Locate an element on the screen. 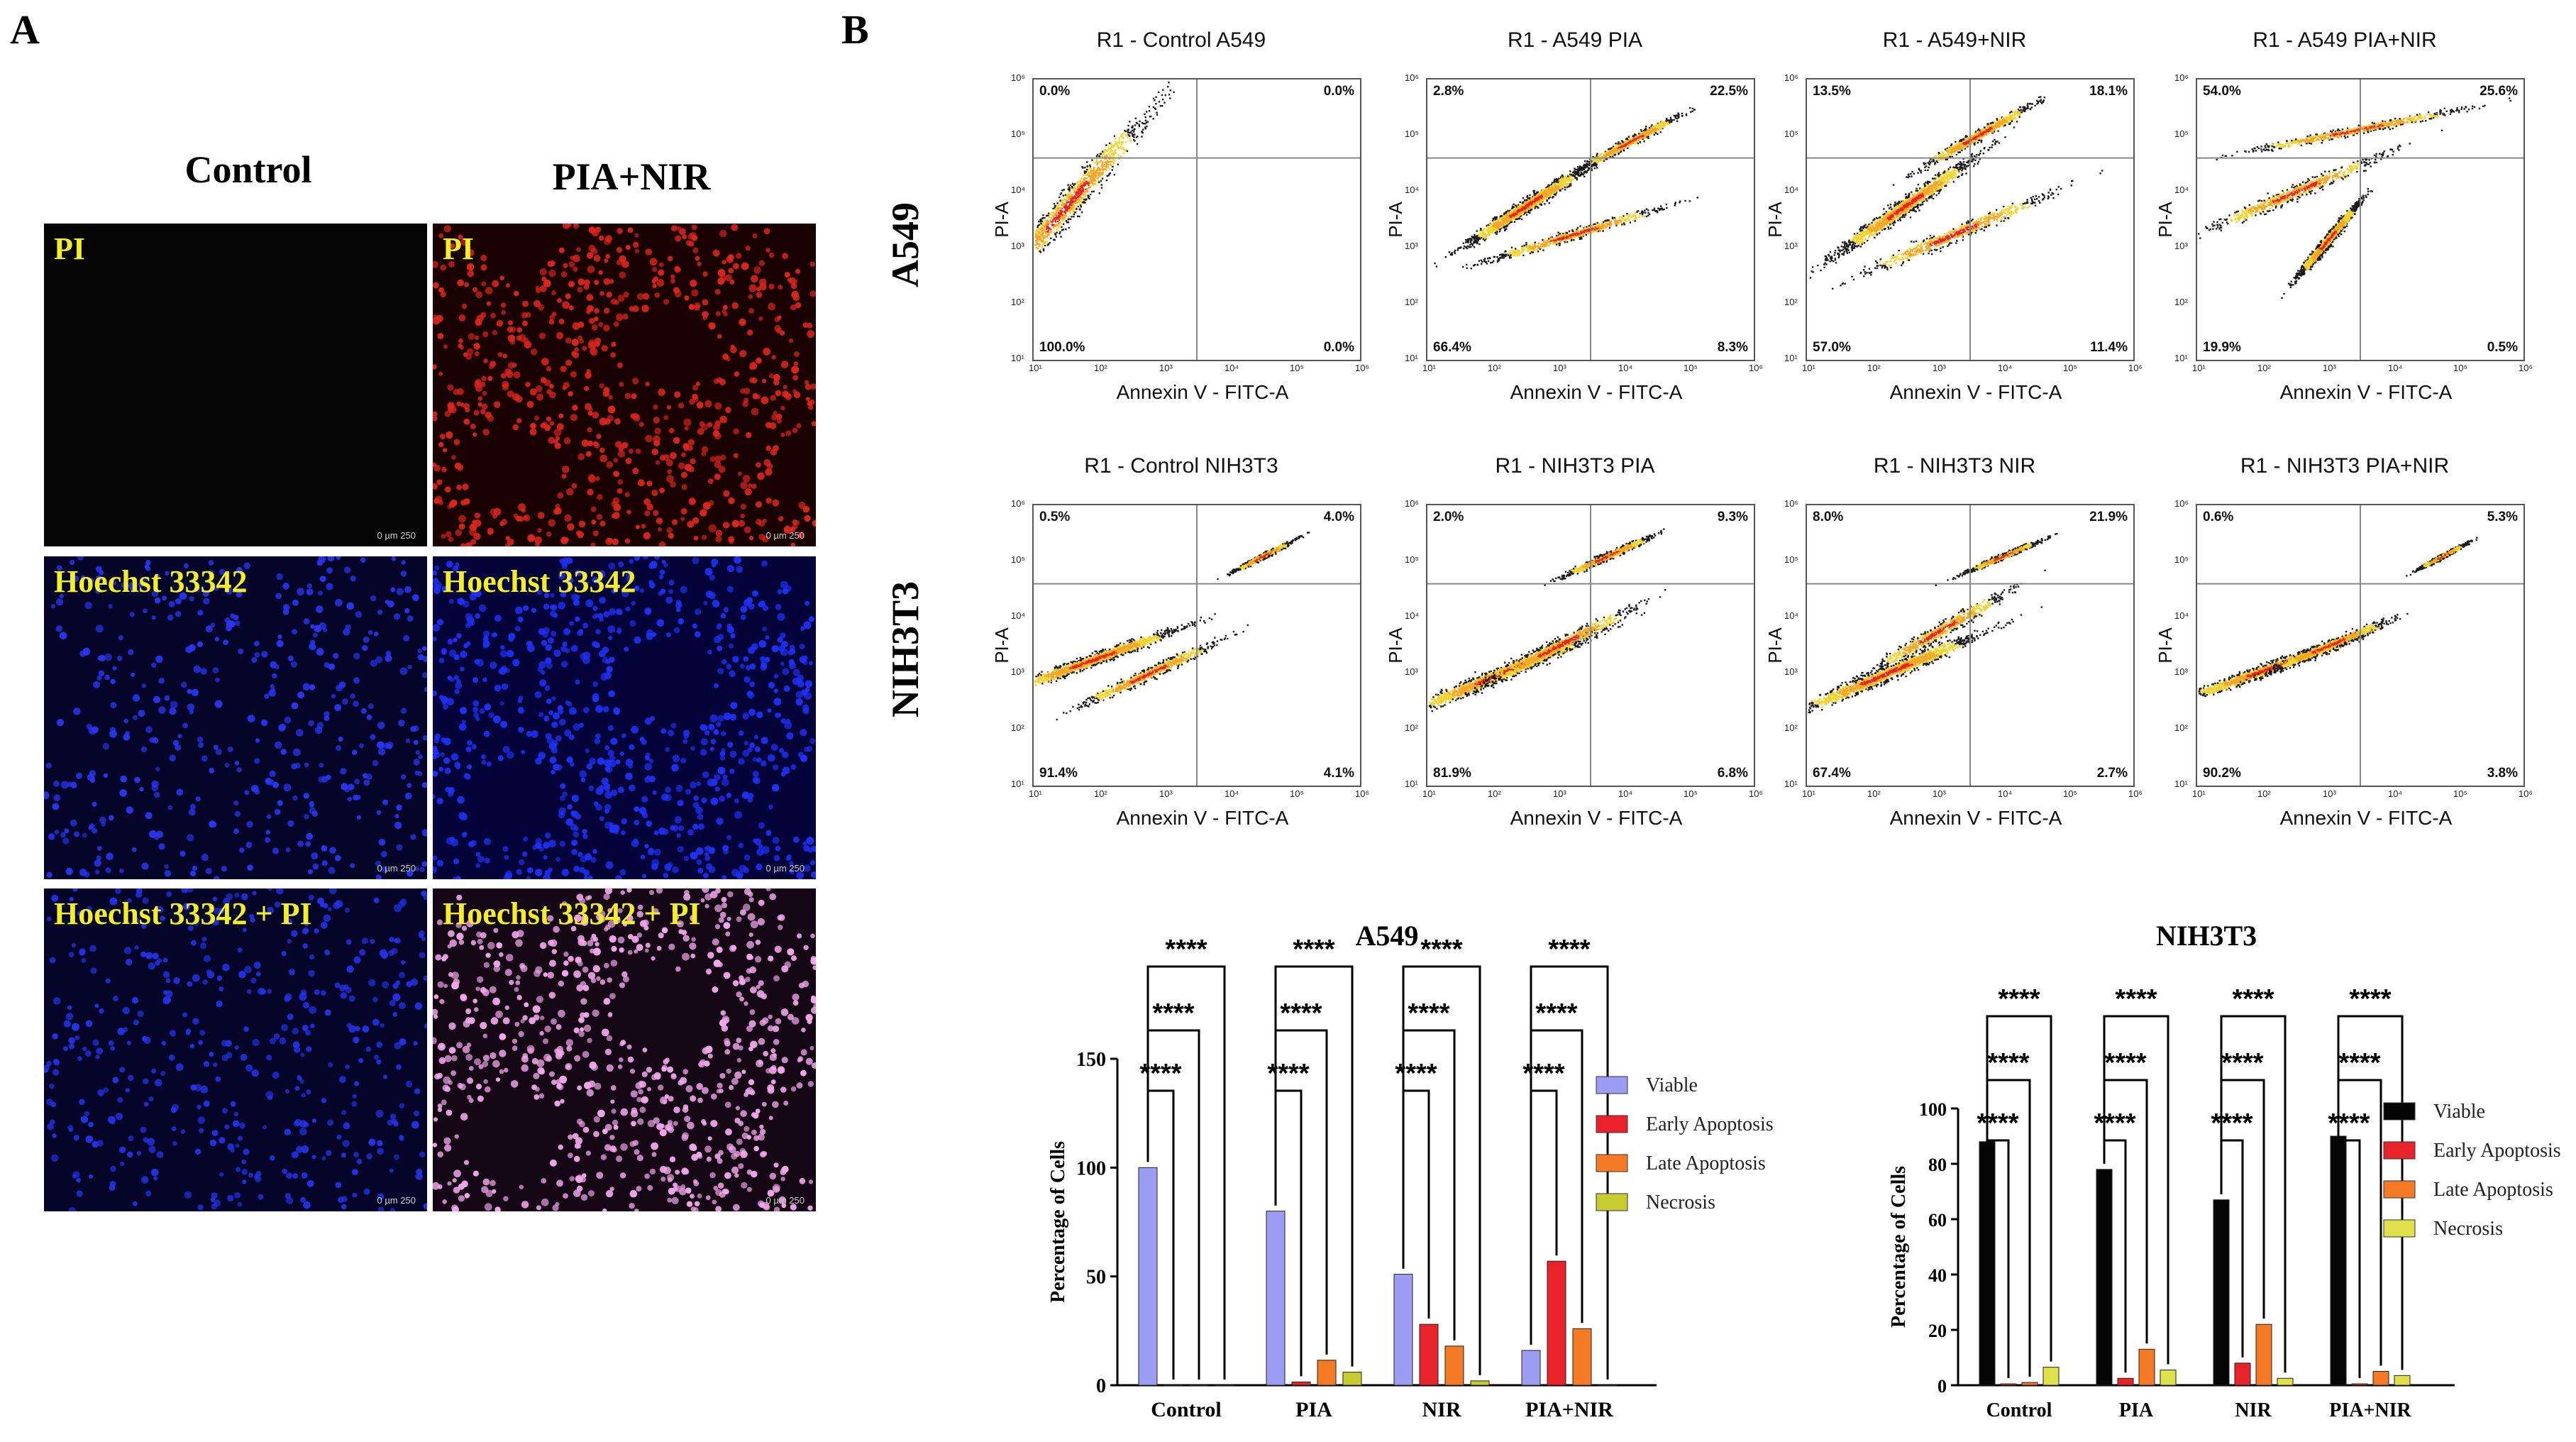 The width and height of the screenshot is (2576, 1442). column-head-pia-nir: PIA+NIR is located at coordinates (631, 177).